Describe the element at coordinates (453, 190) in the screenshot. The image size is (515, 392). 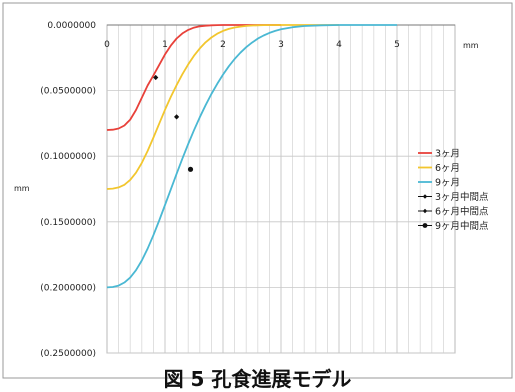
I see `legend: 3ヶ月 6ヶ月 9ヶ月 3ヶ月中間点 6ヶ月中間点 9ヶ月中間点` at that location.